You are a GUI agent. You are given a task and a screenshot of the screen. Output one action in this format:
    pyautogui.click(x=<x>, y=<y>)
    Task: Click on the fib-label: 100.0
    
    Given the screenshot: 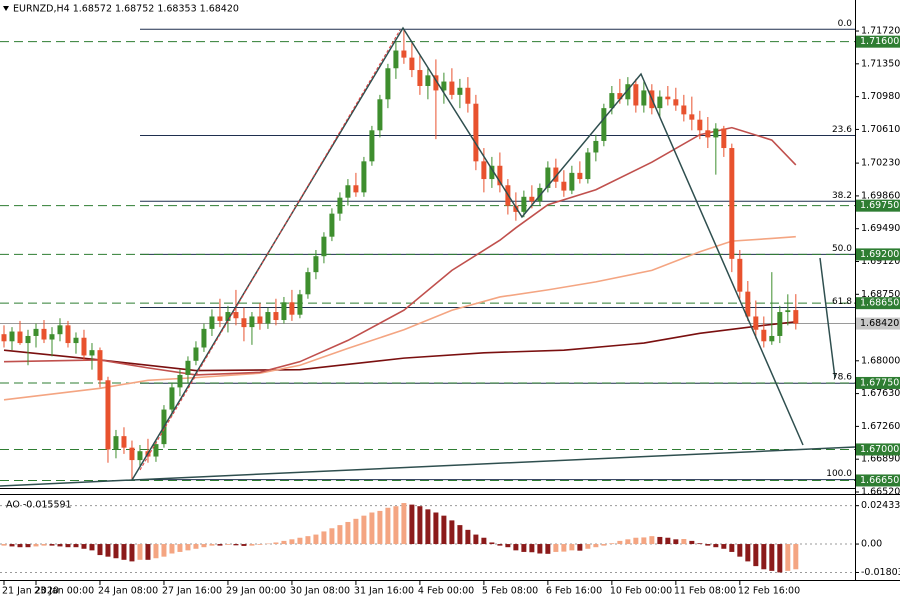 What is the action you would take?
    pyautogui.click(x=839, y=474)
    